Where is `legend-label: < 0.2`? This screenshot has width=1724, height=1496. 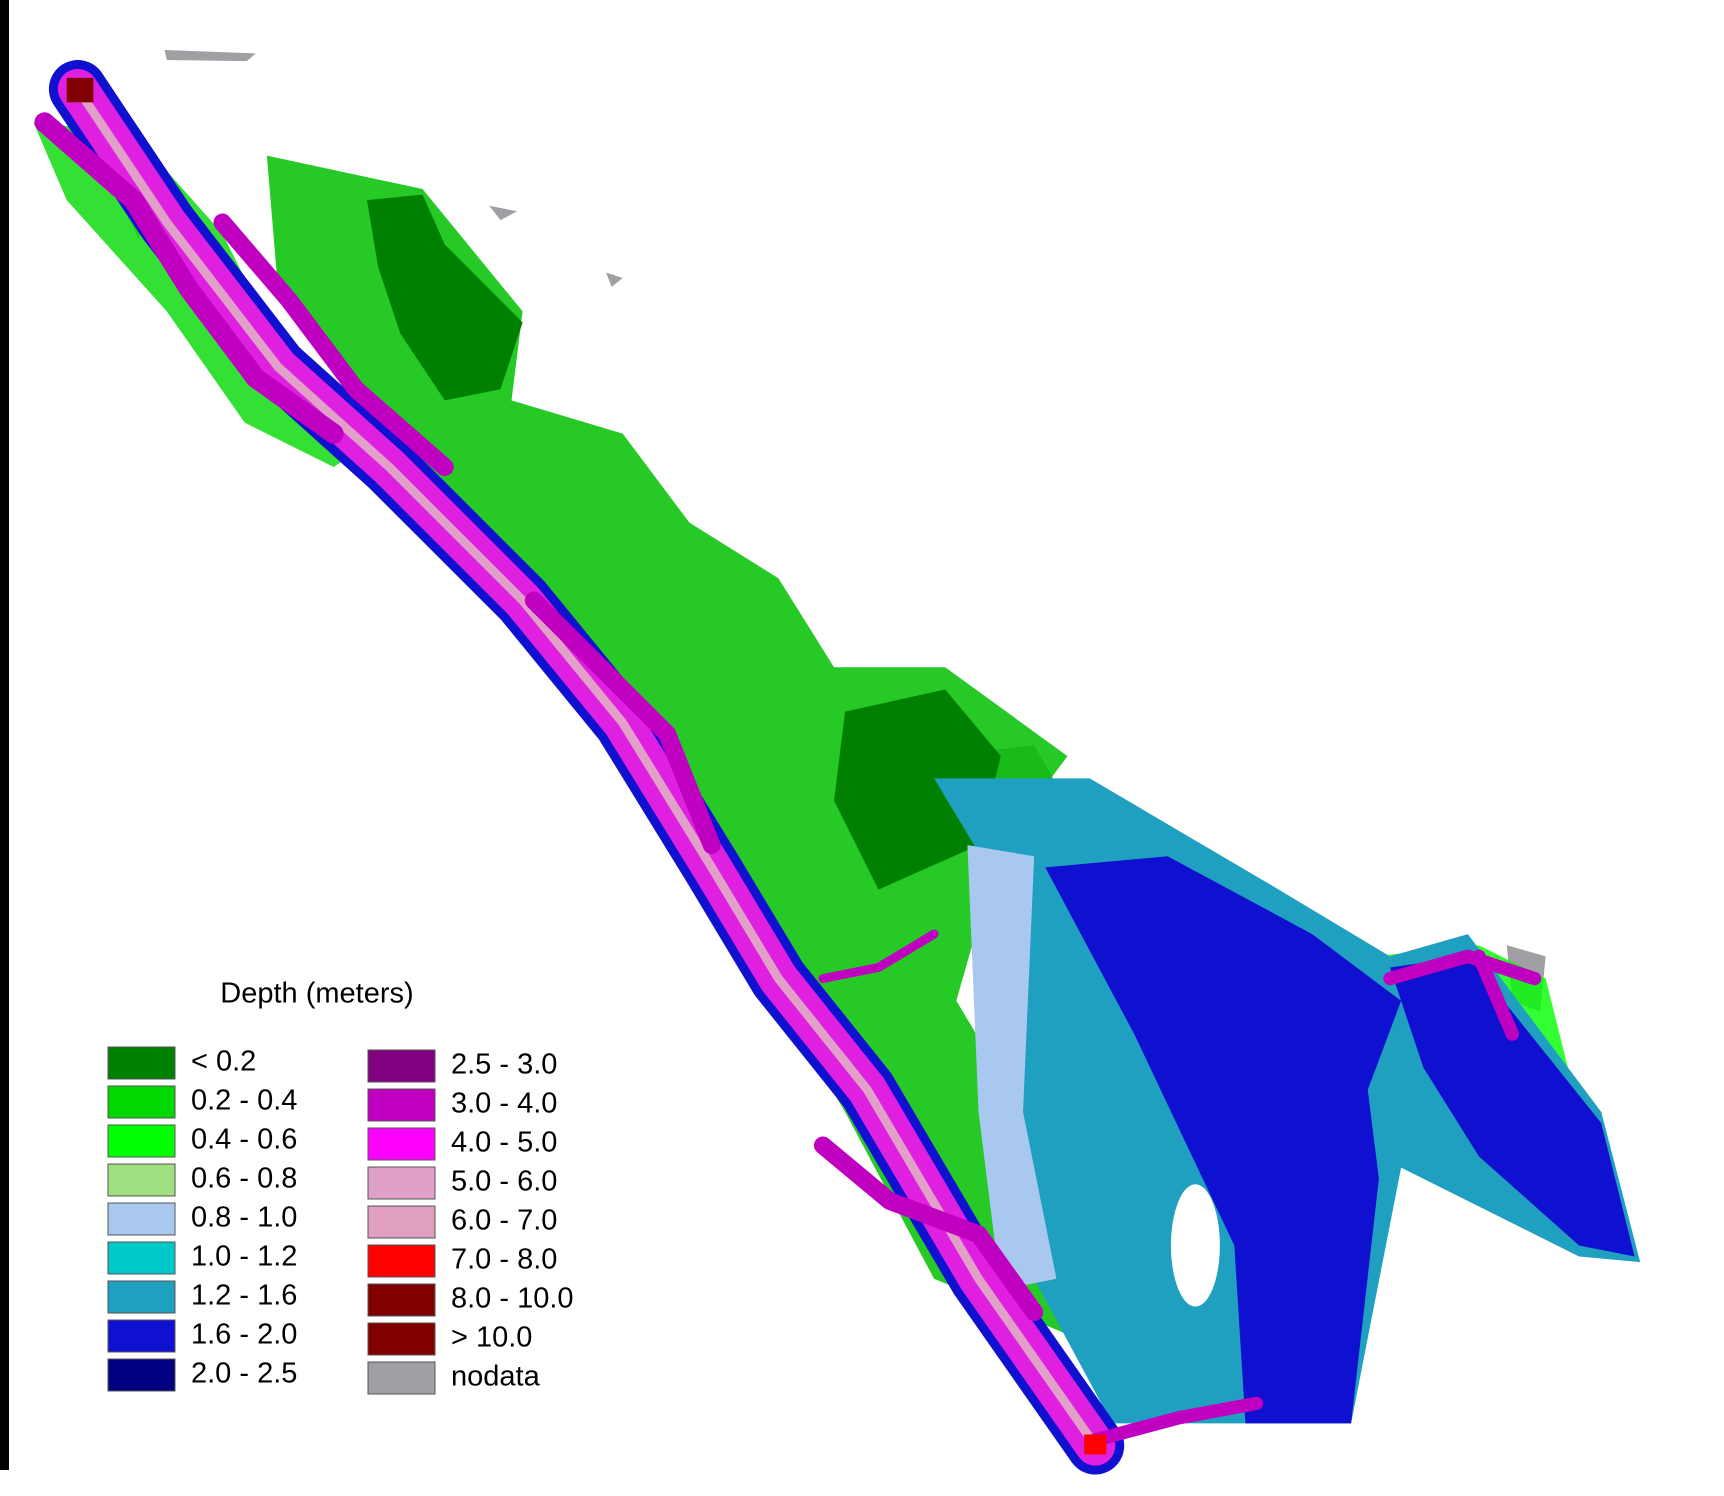
legend-label: < 0.2 is located at coordinates (223, 1062).